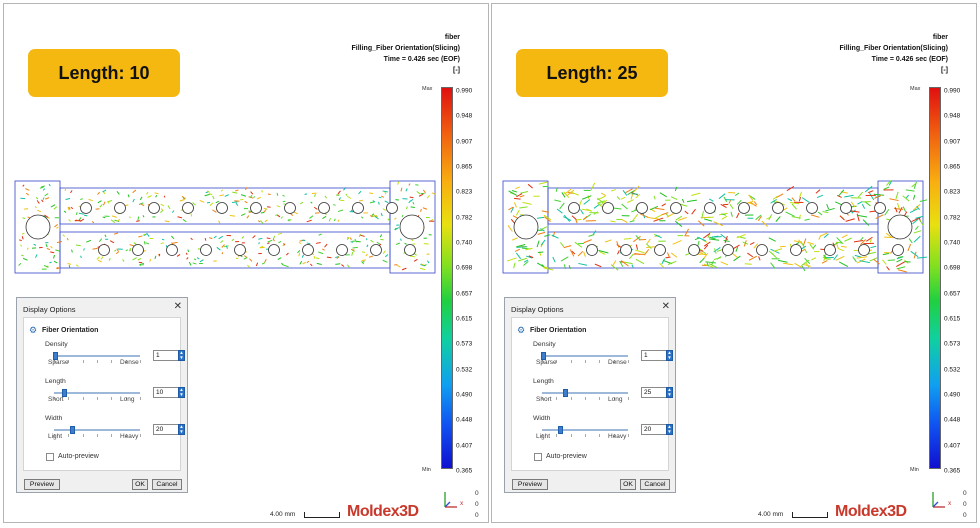 The width and height of the screenshot is (980, 528). I want to click on density-label: Density, so click(56, 344).